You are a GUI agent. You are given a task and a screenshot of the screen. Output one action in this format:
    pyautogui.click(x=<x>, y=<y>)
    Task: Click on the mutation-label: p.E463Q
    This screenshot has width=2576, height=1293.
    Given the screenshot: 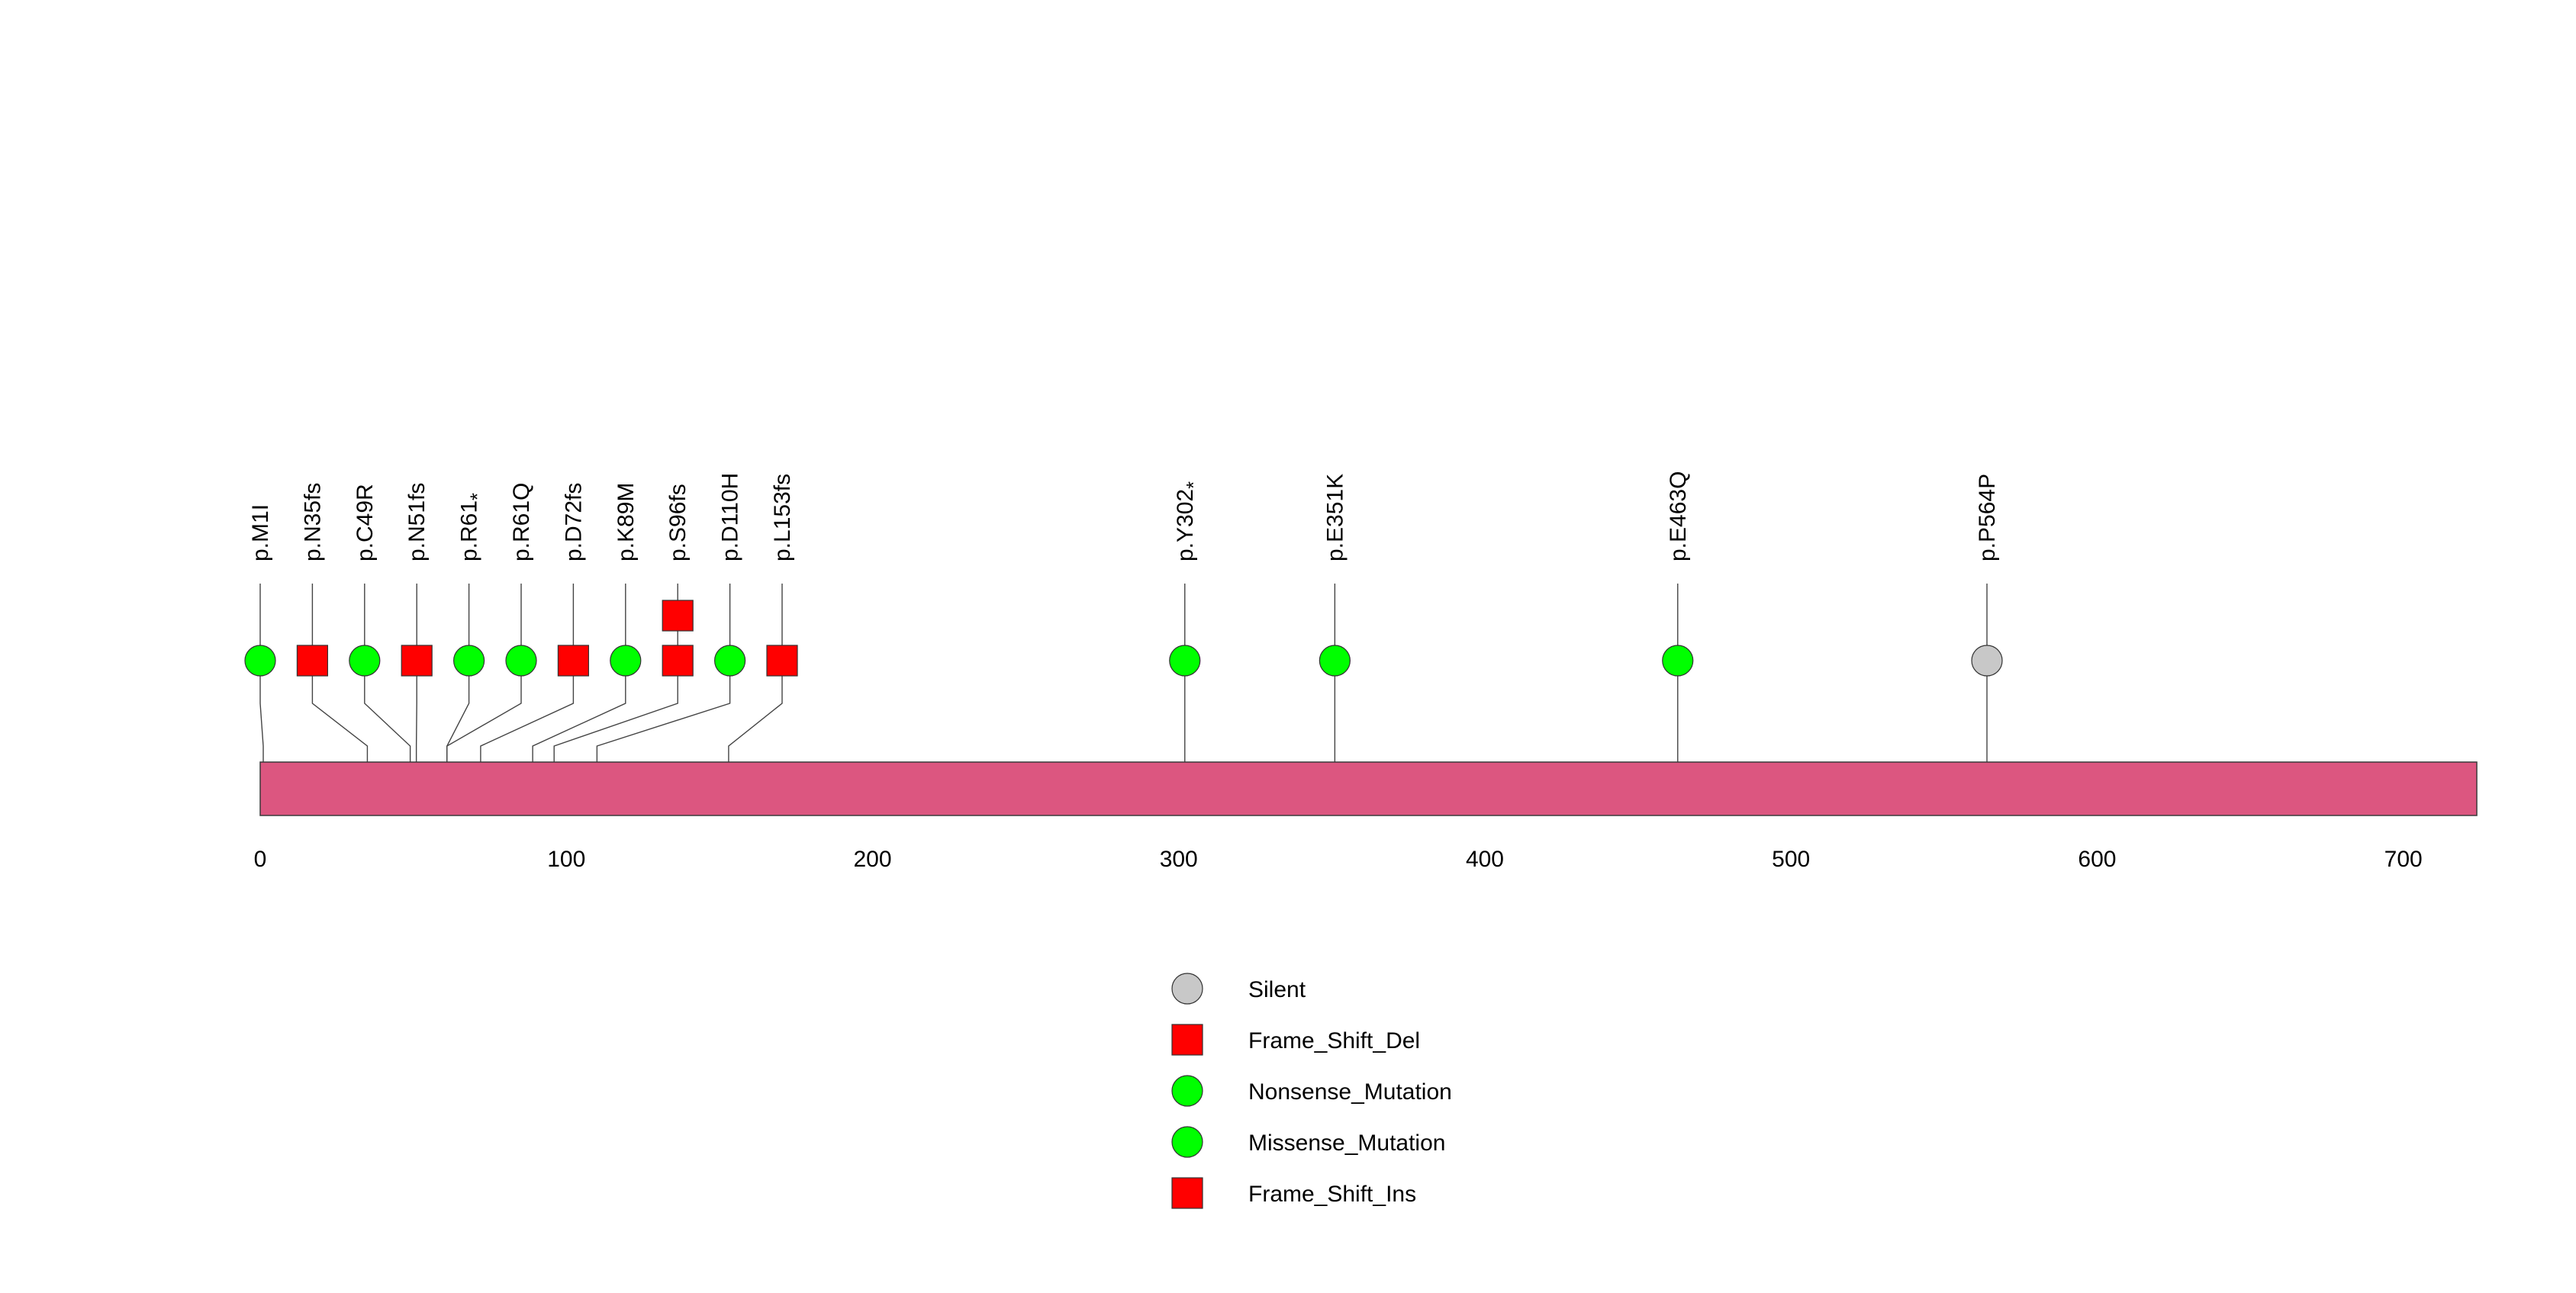 What is the action you would take?
    pyautogui.click(x=1678, y=516)
    